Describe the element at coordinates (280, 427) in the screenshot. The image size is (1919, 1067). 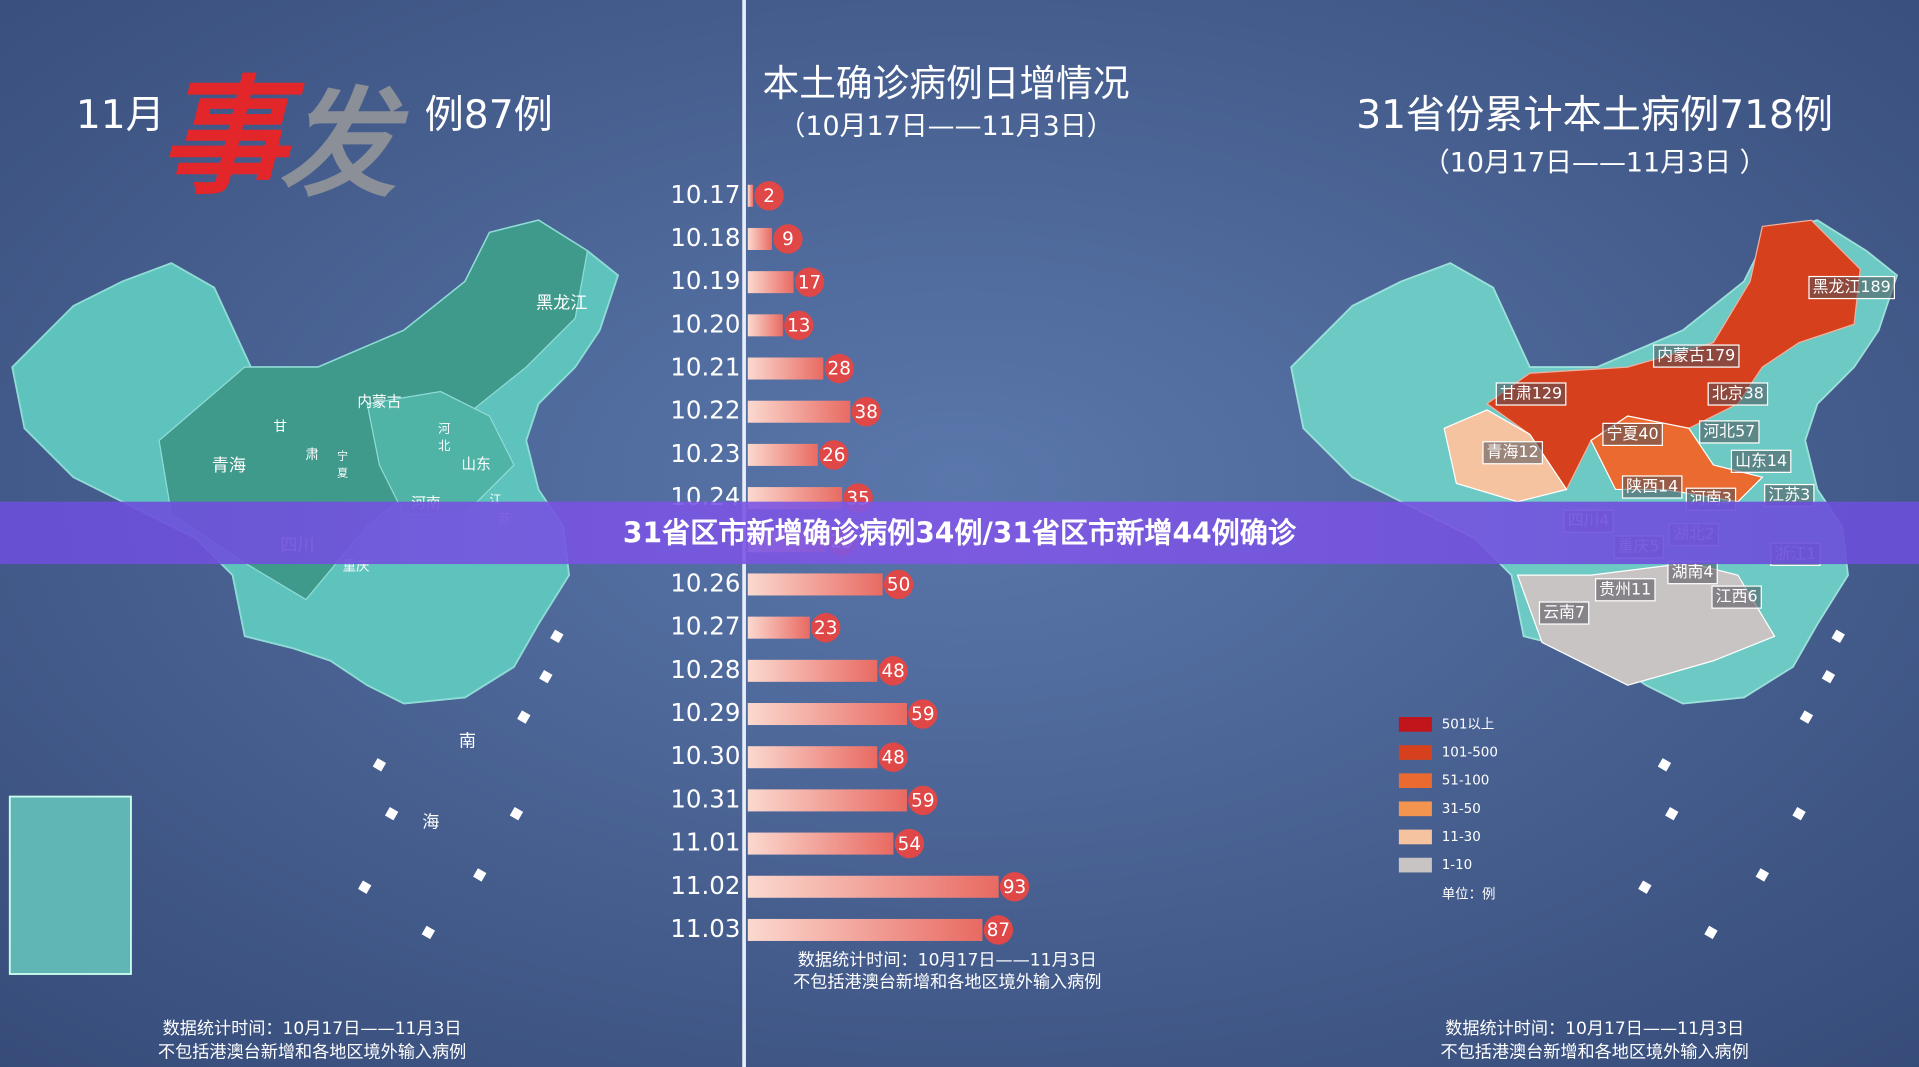
I see `map-label: 甘` at that location.